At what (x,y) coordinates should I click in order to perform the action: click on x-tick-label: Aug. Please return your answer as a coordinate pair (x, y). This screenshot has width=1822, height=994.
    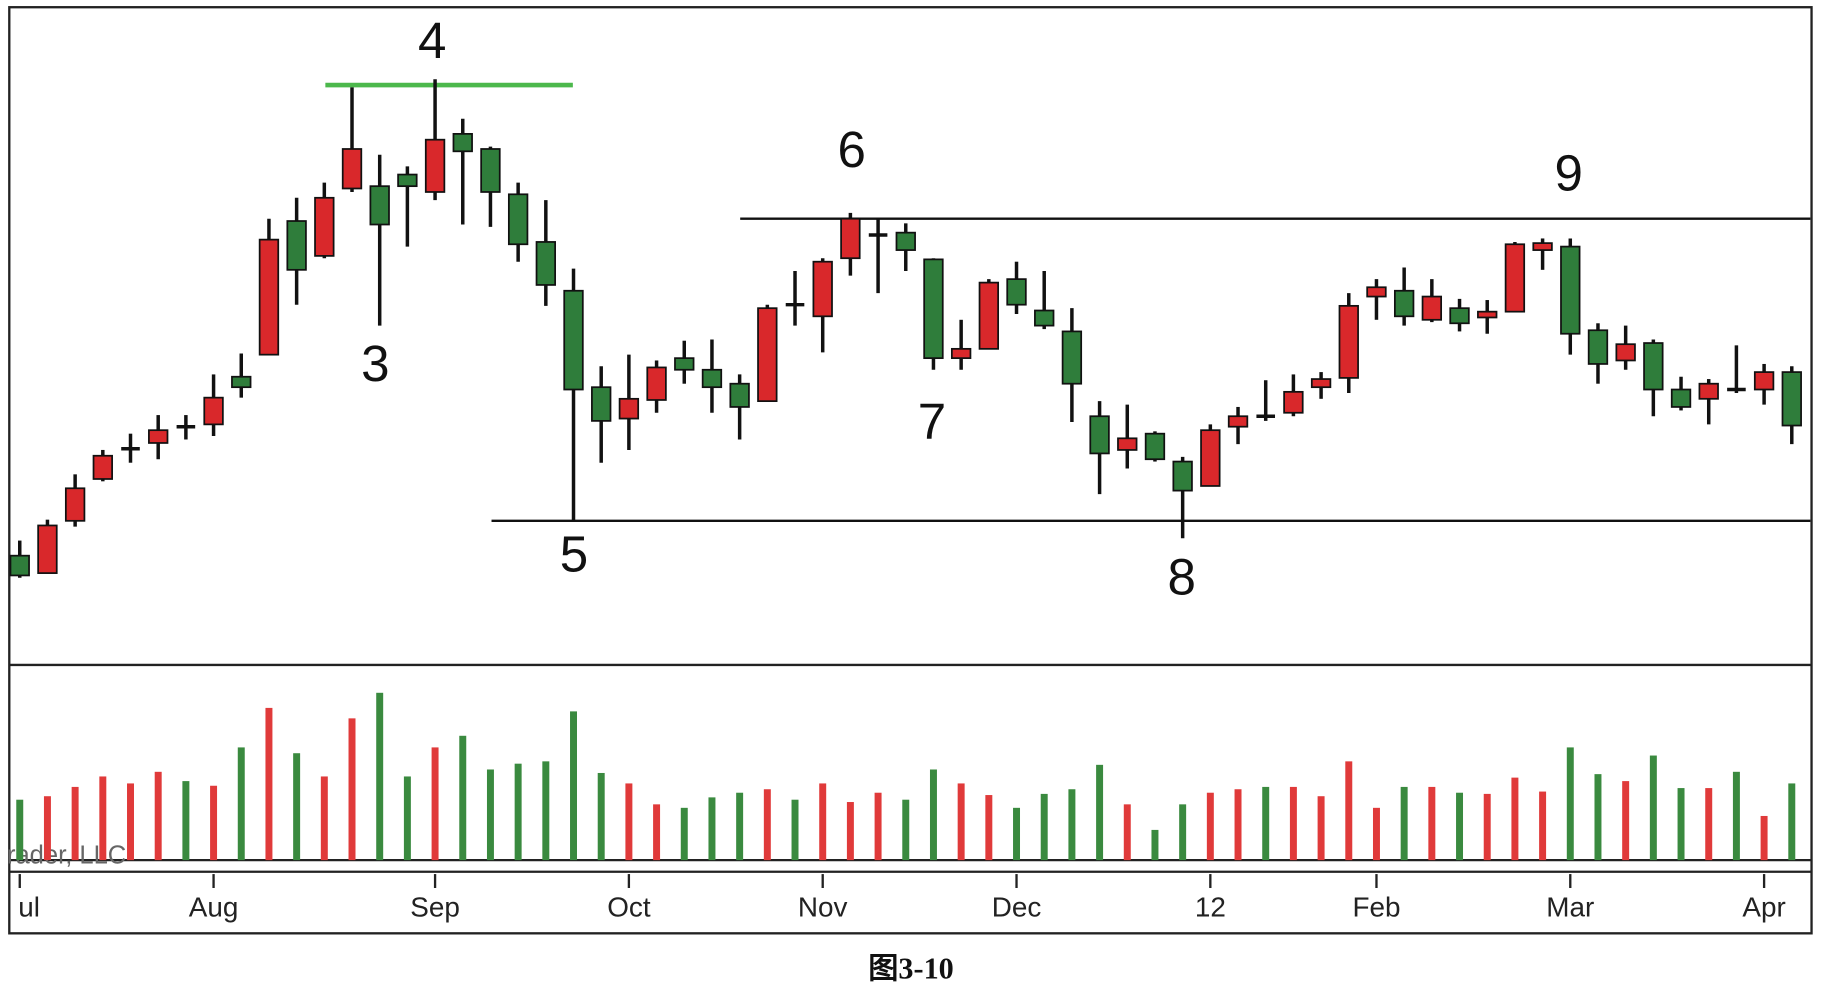
    Looking at the image, I should click on (214, 906).